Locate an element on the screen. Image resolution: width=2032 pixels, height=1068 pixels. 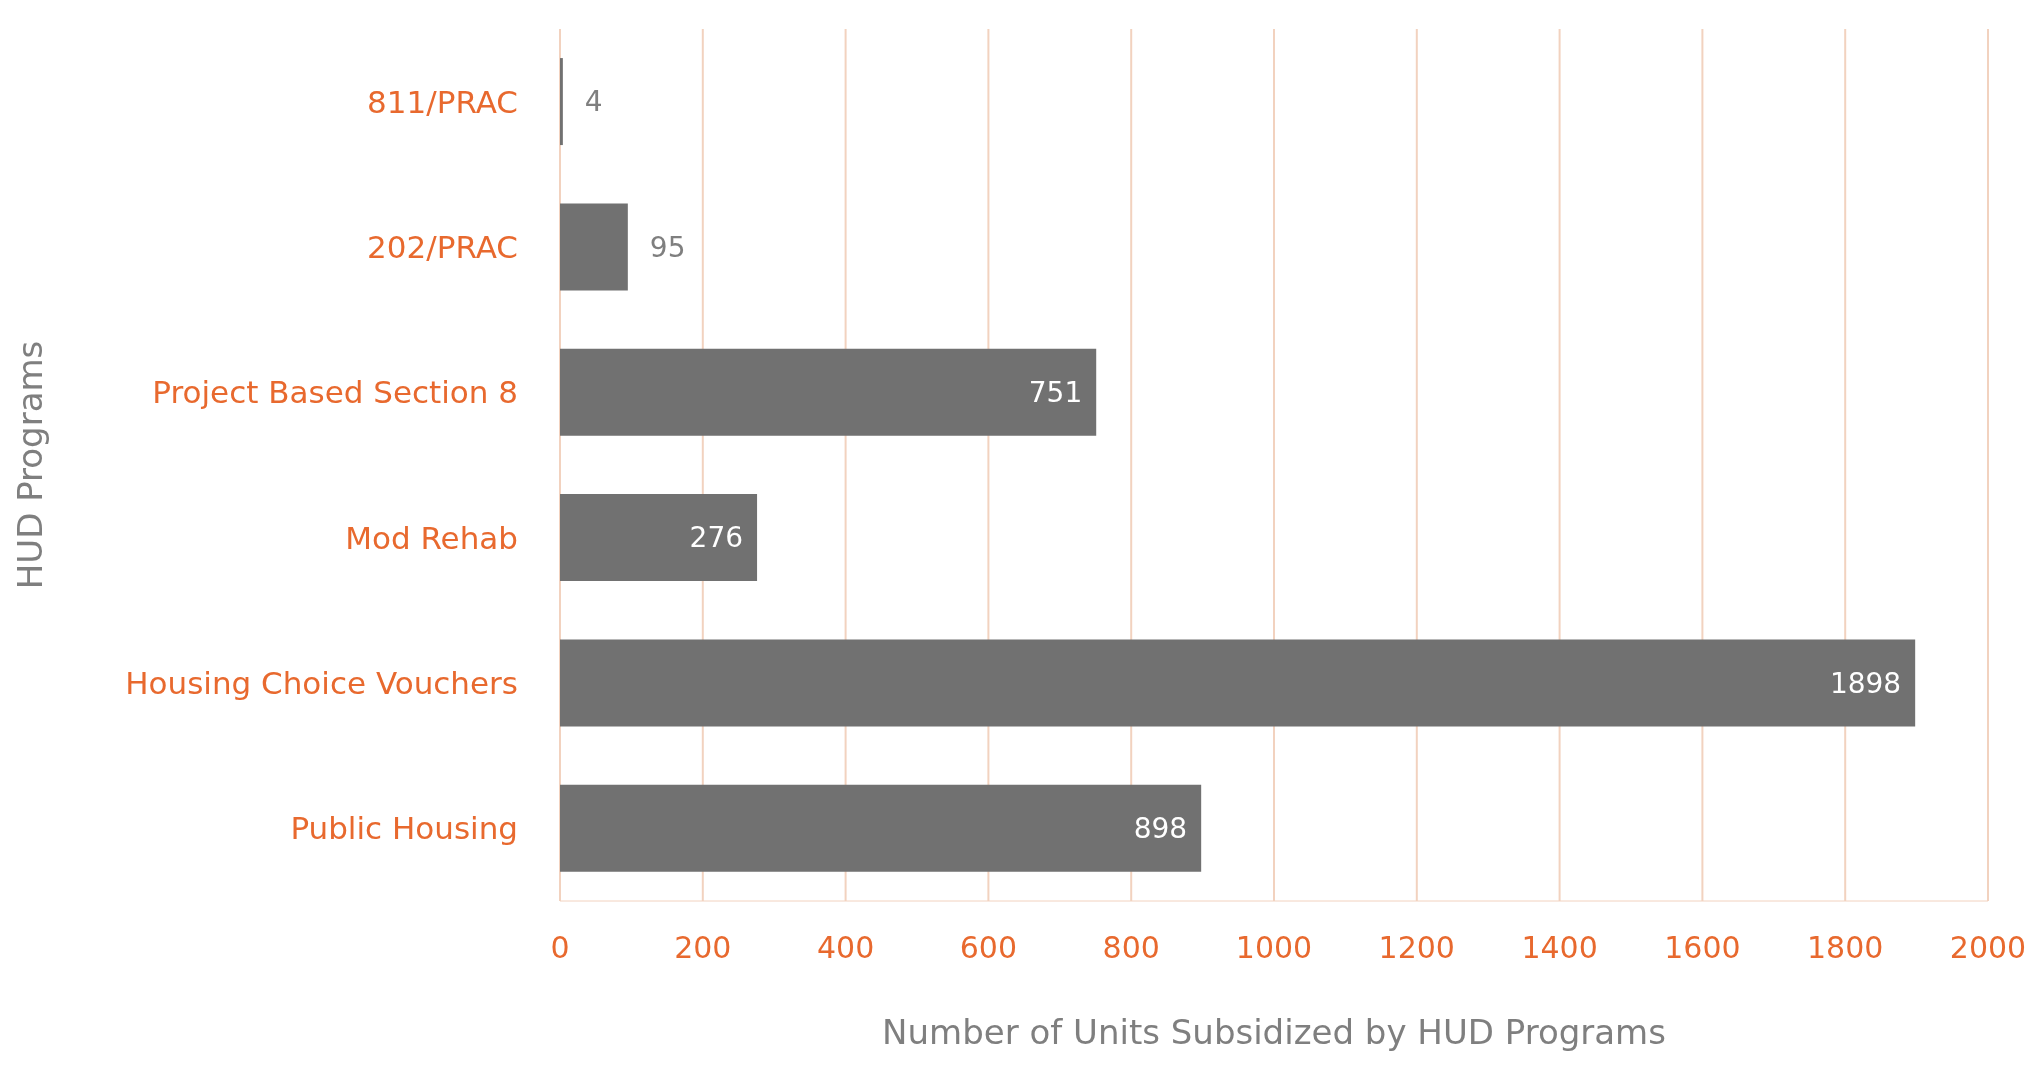
x-axis-title: Number of Units Subsidized by HUD Programs is located at coordinates (1274, 1032).